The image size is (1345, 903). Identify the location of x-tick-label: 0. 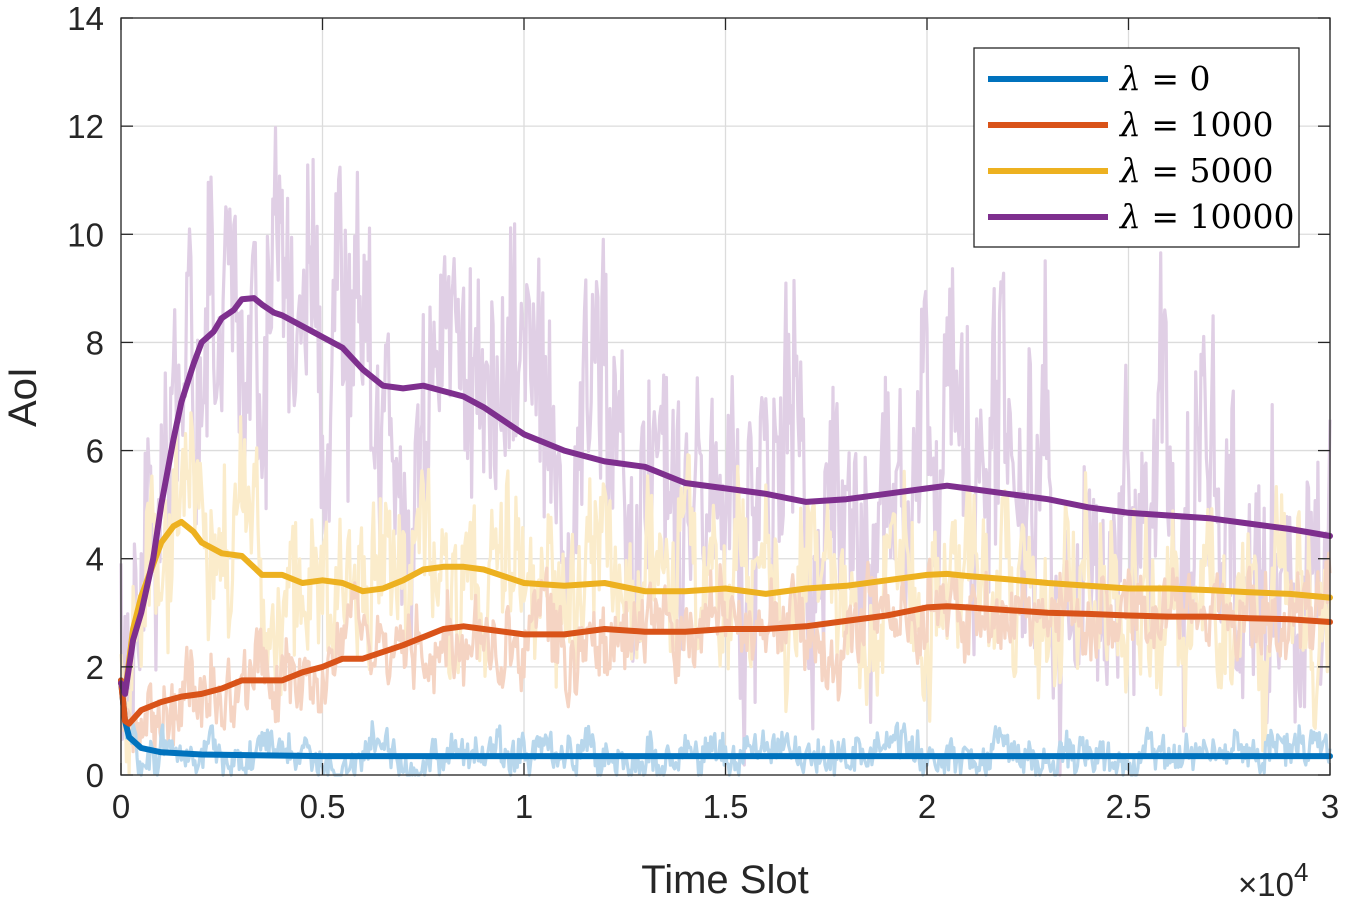
(121, 806).